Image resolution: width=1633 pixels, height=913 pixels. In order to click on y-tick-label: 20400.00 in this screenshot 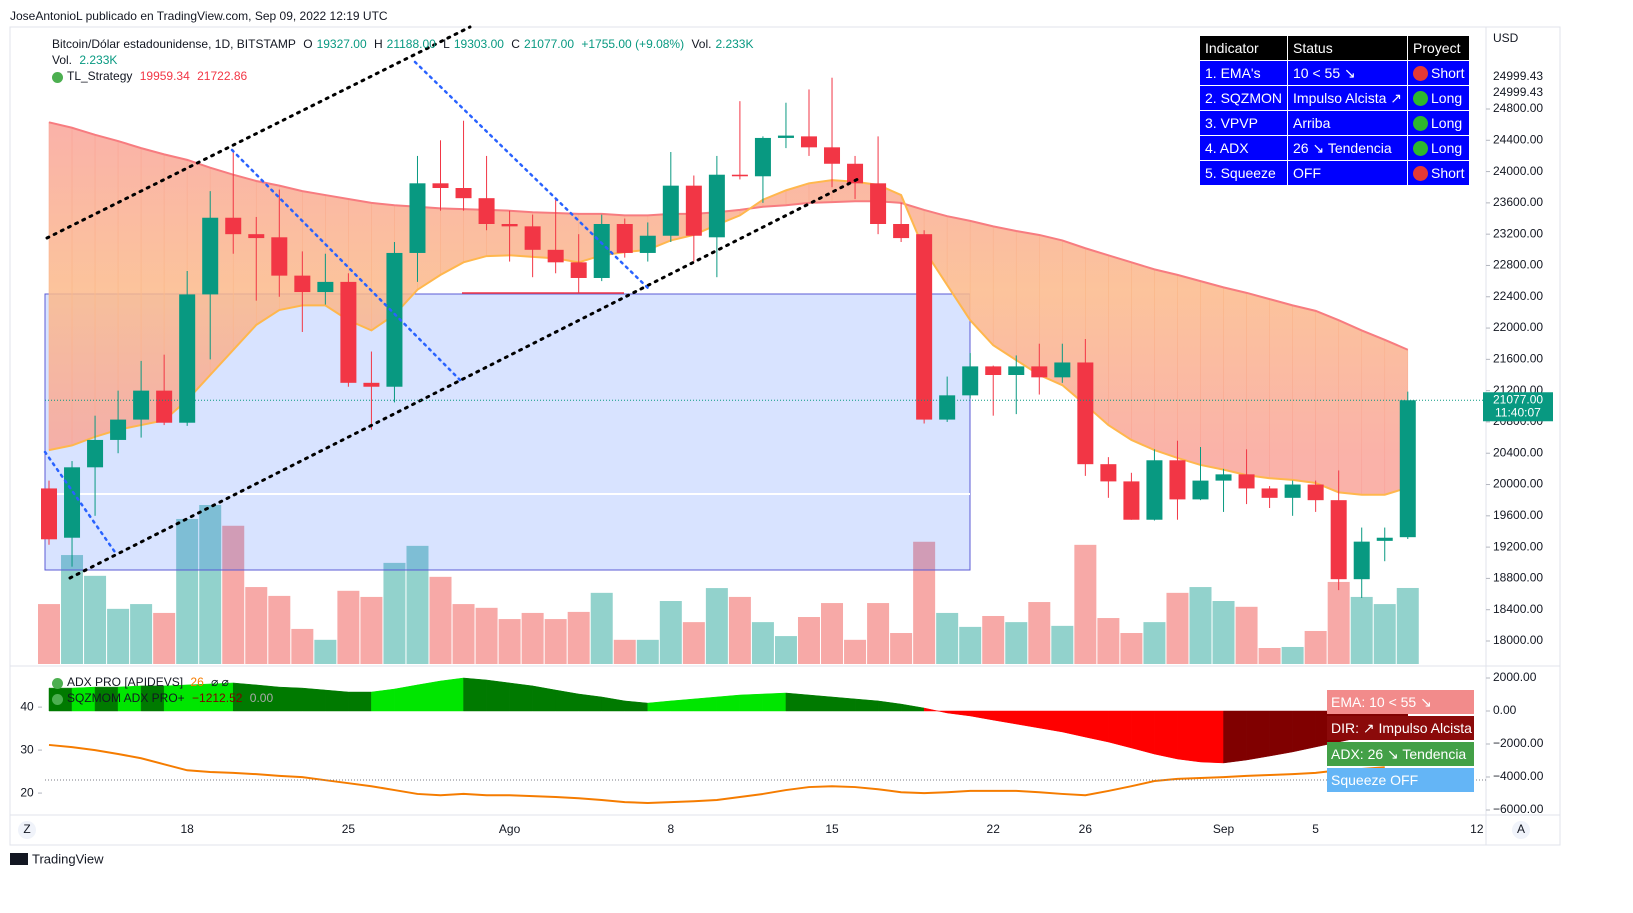, I will do `click(1518, 452)`.